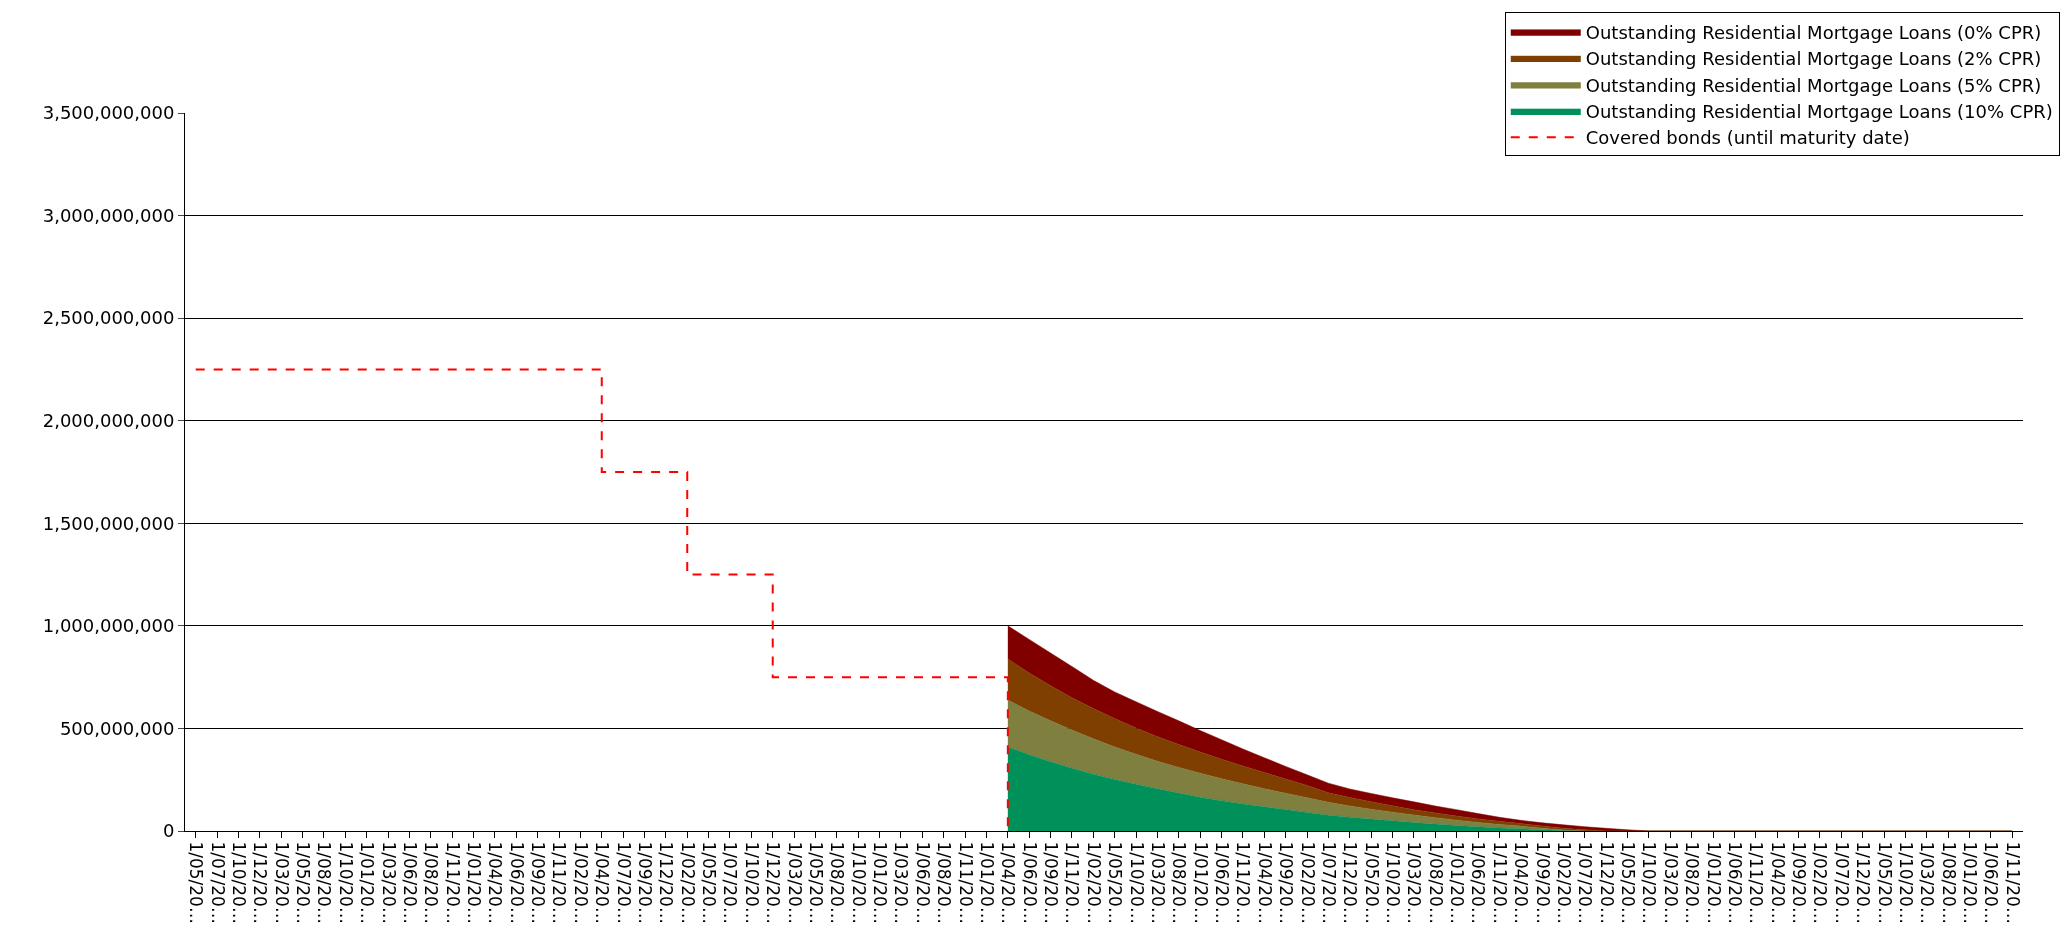 Image resolution: width=2072 pixels, height=938 pixels. Describe the element at coordinates (1813, 32) in the screenshot. I see `legend-label: Outstanding Residential Mortgage Loans (0% CPR)` at that location.